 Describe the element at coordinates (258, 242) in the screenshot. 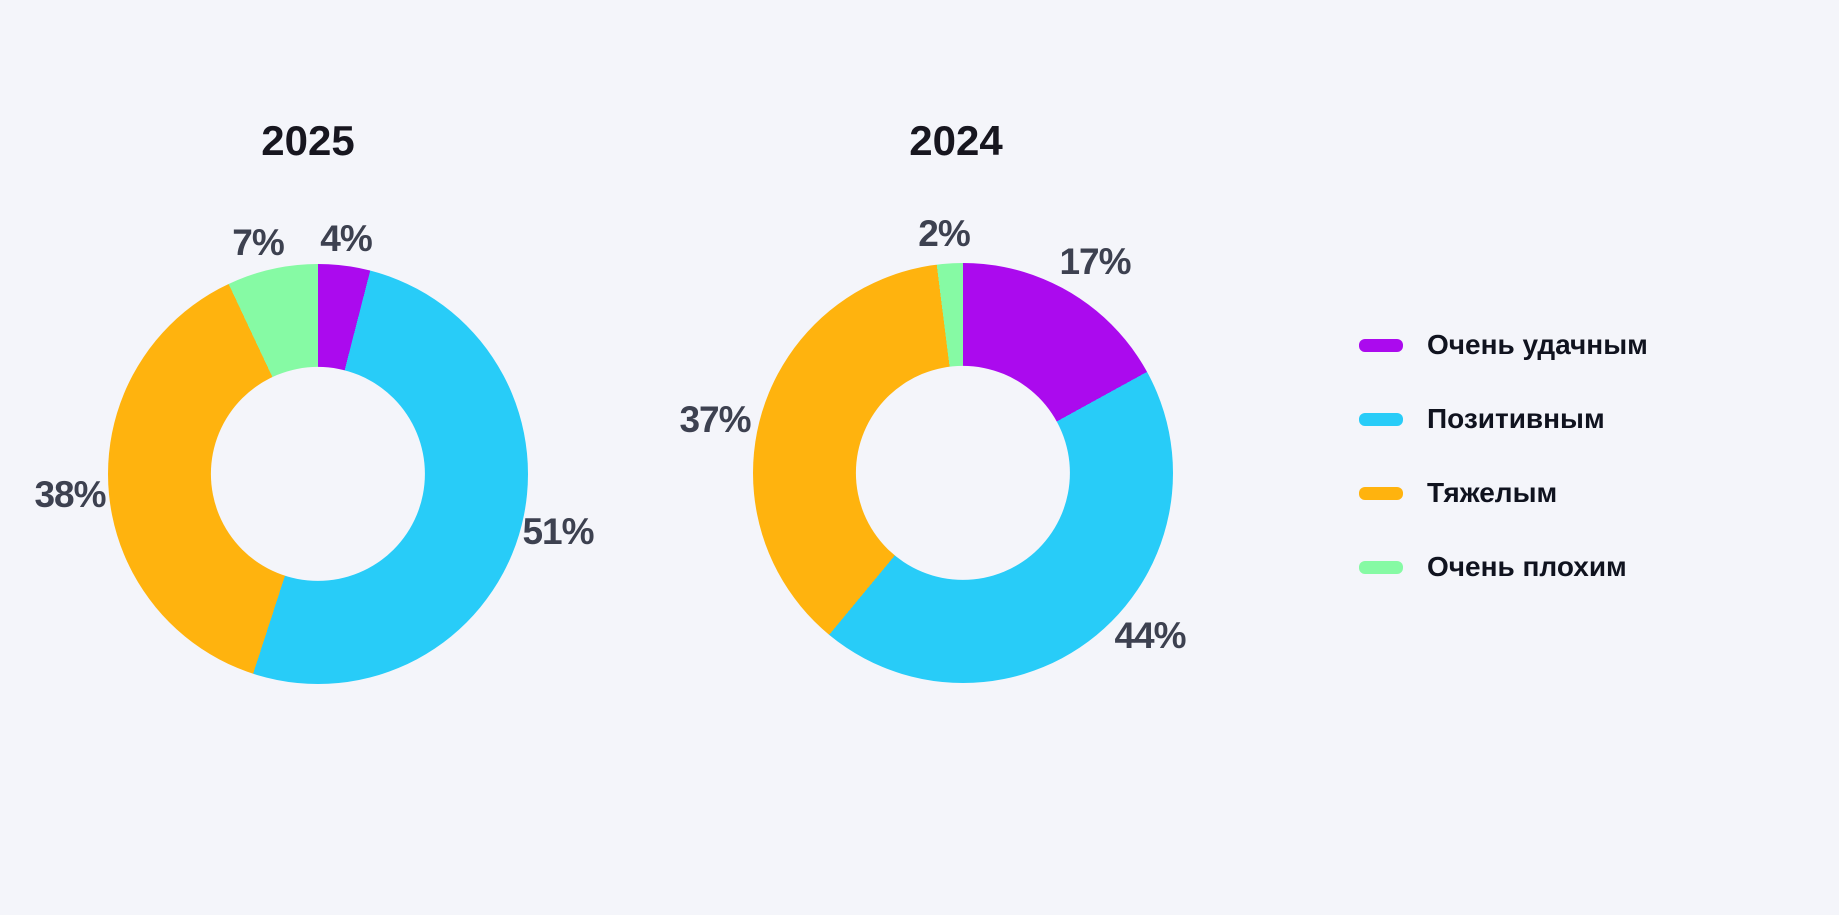

I see `slice-label-2025-very-bad: 7%` at that location.